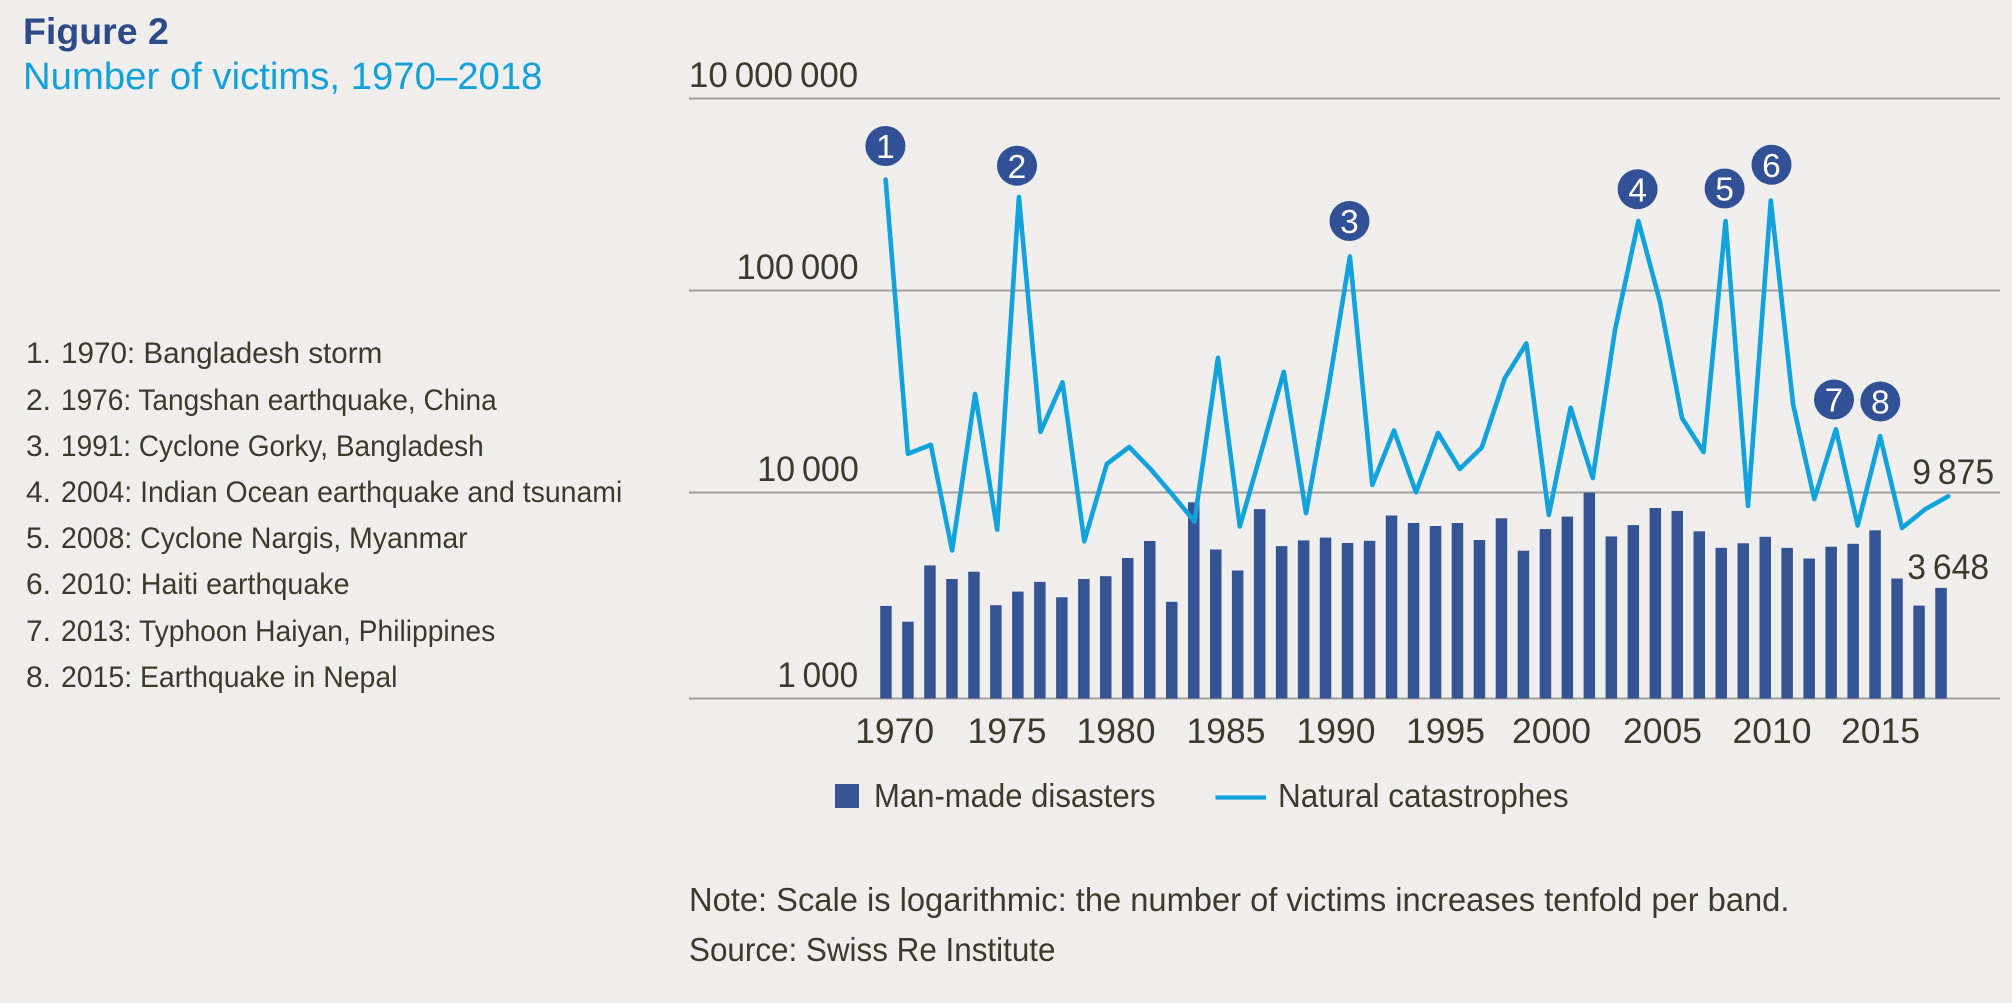 This screenshot has height=1003, width=2012. I want to click on svg-text: 3, so click(1349, 222).